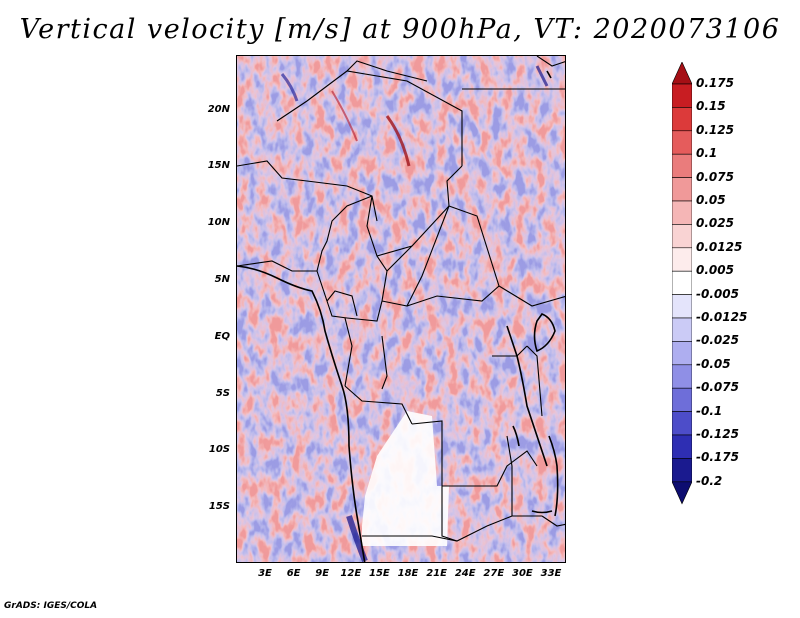 This screenshot has height=618, width=800. What do you see at coordinates (711, 106) in the screenshot?
I see `colorbar-label: 0.15` at bounding box center [711, 106].